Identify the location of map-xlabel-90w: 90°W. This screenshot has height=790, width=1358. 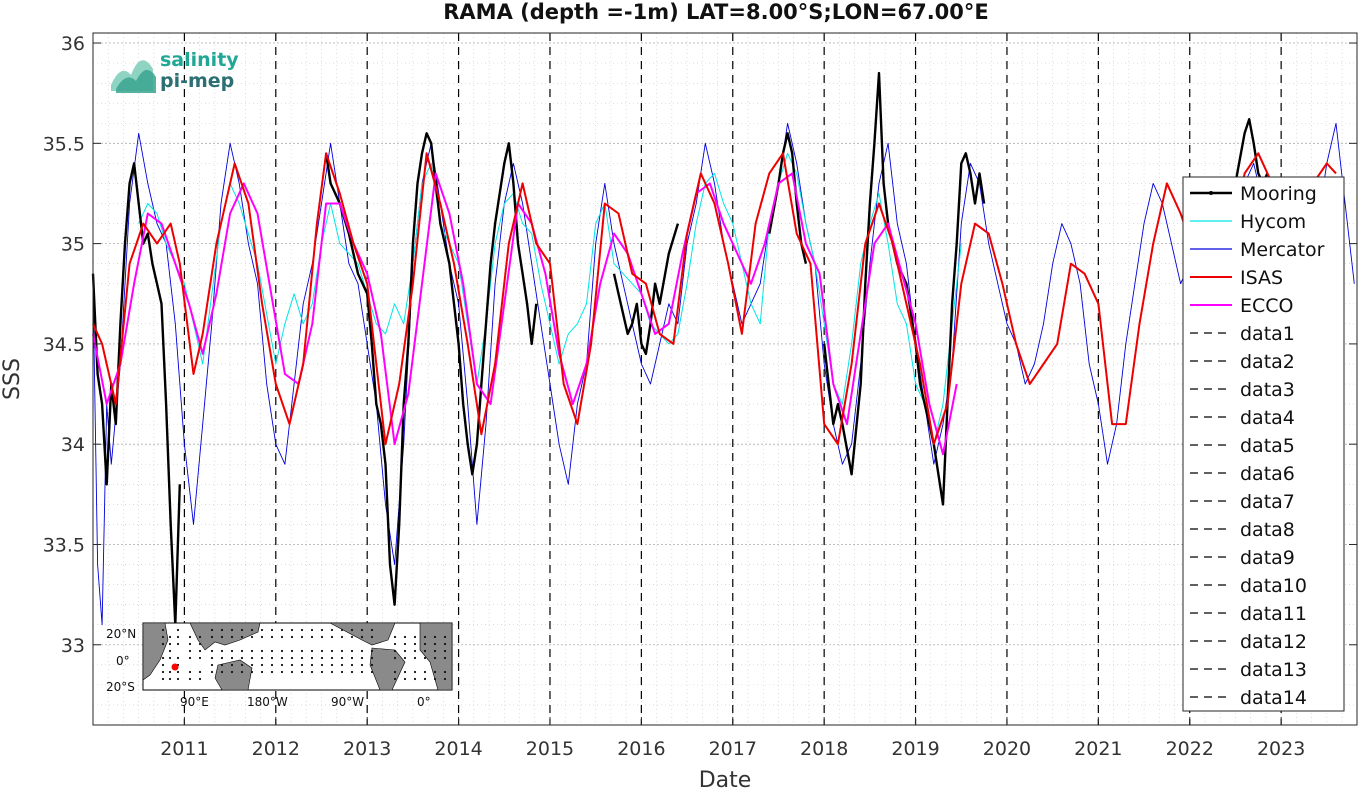
(347, 702).